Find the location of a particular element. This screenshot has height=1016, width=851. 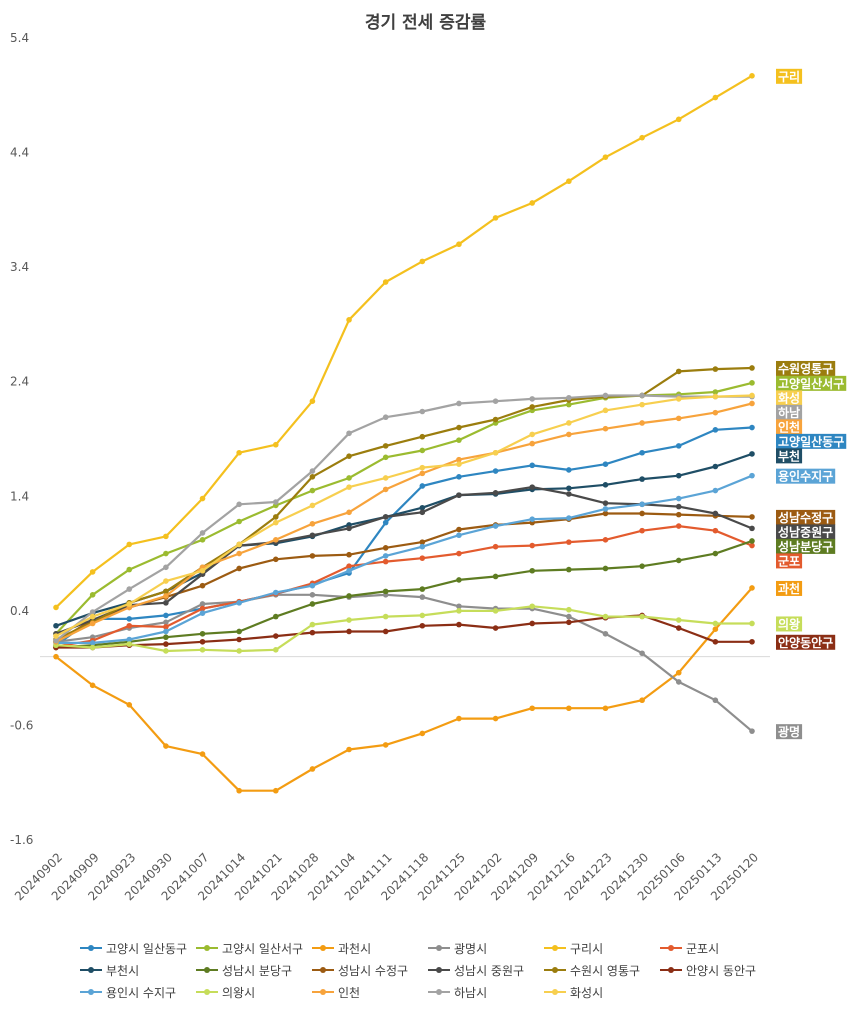

legend-item: 과천시 is located at coordinates (341, 948).